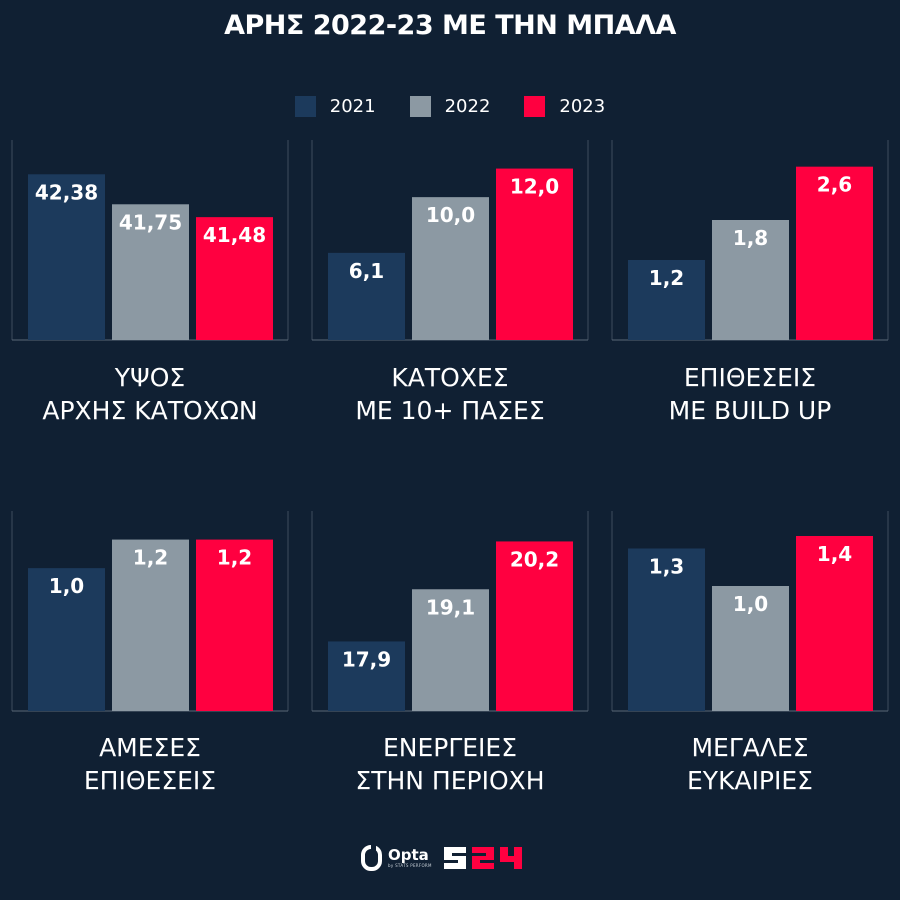 This screenshot has height=900, width=900. Describe the element at coordinates (750, 394) in the screenshot. I see `panel-title-3: ΕΠΙΘΕΣΕΙΣ ΜΕ BUILD UP` at that location.